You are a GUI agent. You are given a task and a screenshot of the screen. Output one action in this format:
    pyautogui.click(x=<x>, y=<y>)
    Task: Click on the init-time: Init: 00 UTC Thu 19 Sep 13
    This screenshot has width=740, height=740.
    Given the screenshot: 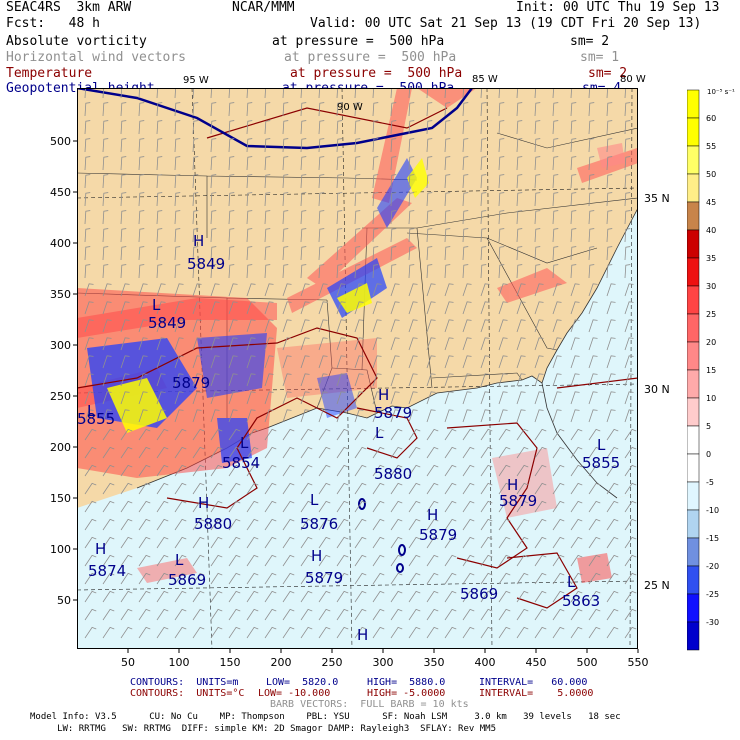 What is the action you would take?
    pyautogui.click(x=618, y=7)
    